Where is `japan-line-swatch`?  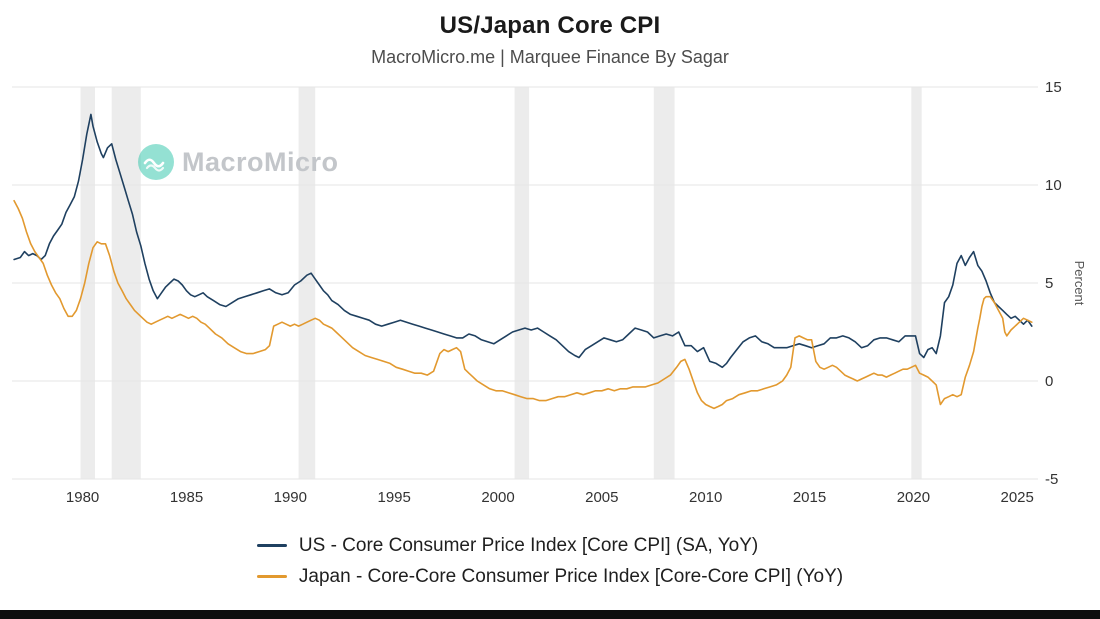 japan-line-swatch is located at coordinates (271, 576).